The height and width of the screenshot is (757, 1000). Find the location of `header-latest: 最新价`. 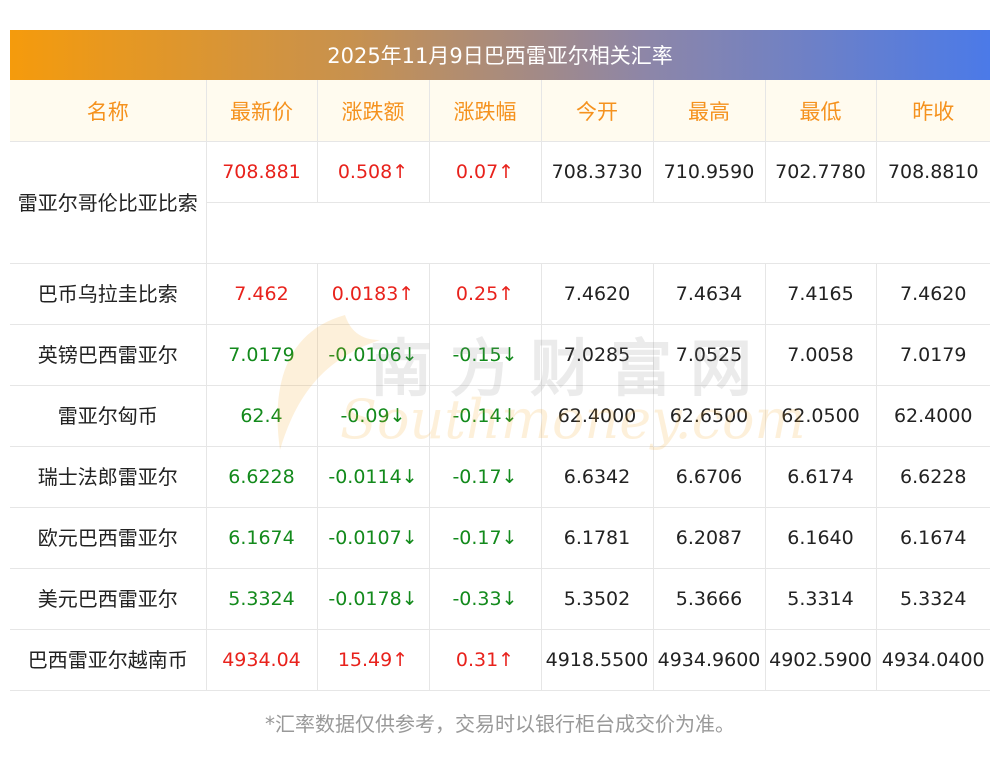

header-latest: 最新价 is located at coordinates (262, 111).